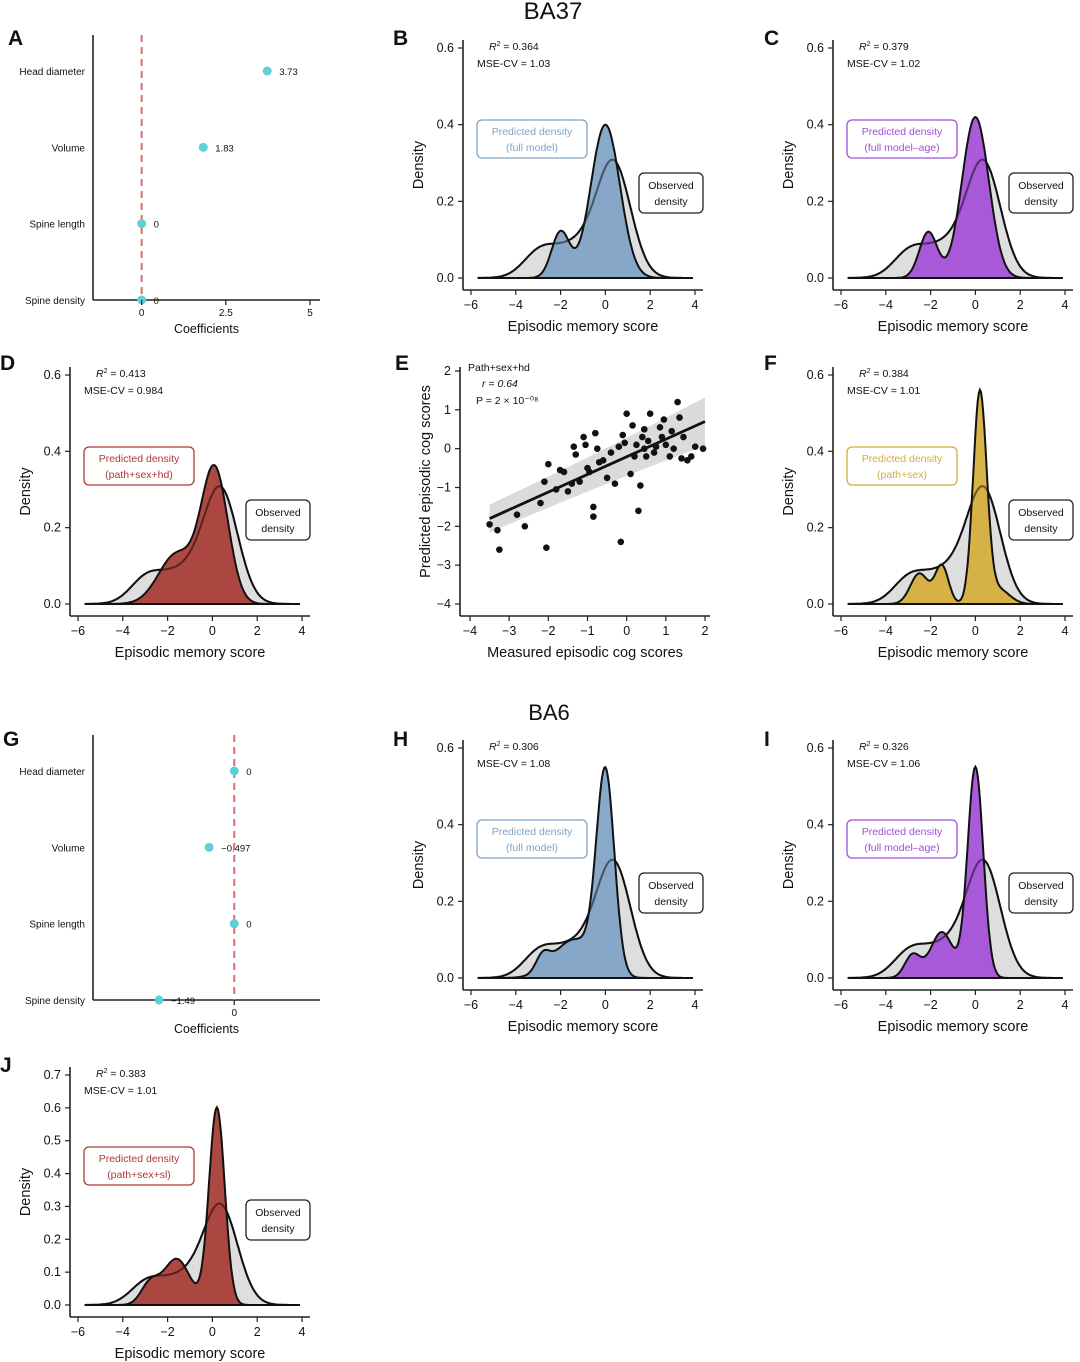 The width and height of the screenshot is (1080, 1362). What do you see at coordinates (507, 401) in the screenshot?
I see `p-annotation: P = 2 × 10⁻⁰⁸` at bounding box center [507, 401].